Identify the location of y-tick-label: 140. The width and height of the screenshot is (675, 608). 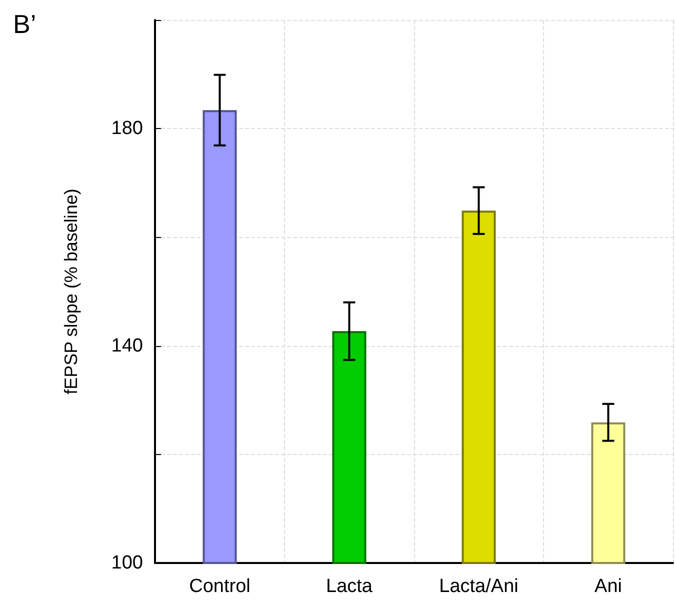
(127, 345).